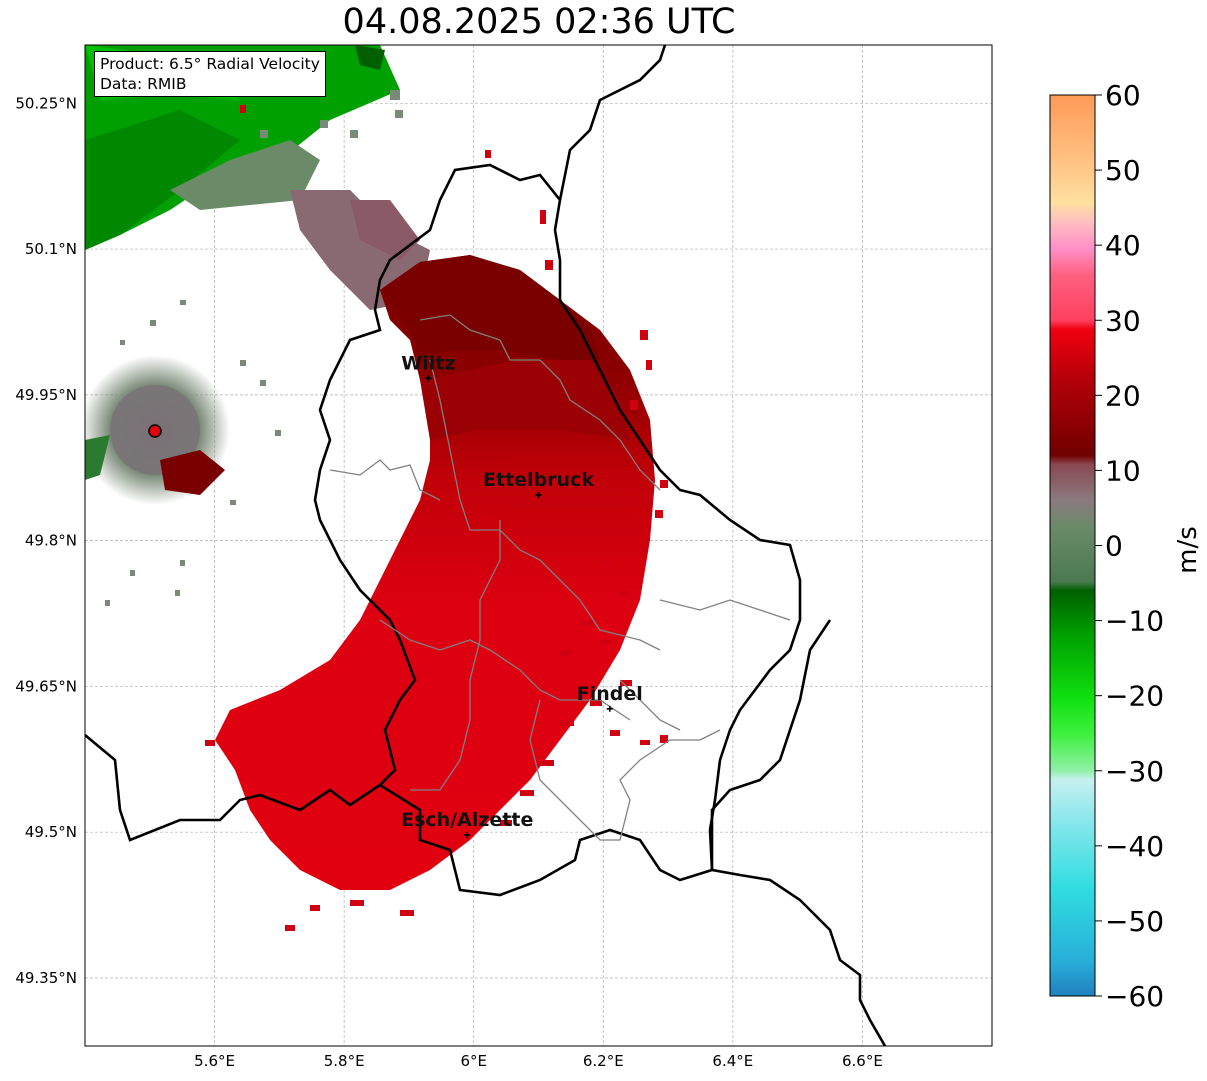  I want to click on lat-tick-label: 49.5°N, so click(51, 832).